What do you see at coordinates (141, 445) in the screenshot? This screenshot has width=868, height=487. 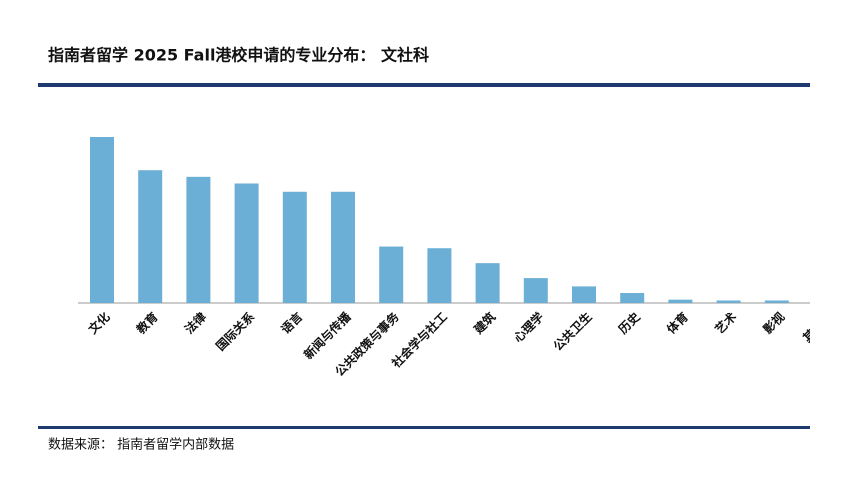 I see `source: 数据来源： 指南者留学内部数据` at bounding box center [141, 445].